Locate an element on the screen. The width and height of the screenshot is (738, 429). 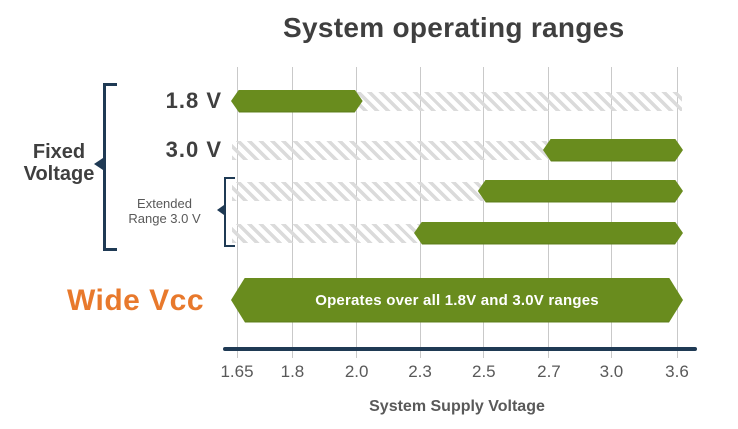
extended-range-label-line2: Range 3.0 V is located at coordinates (164, 218).